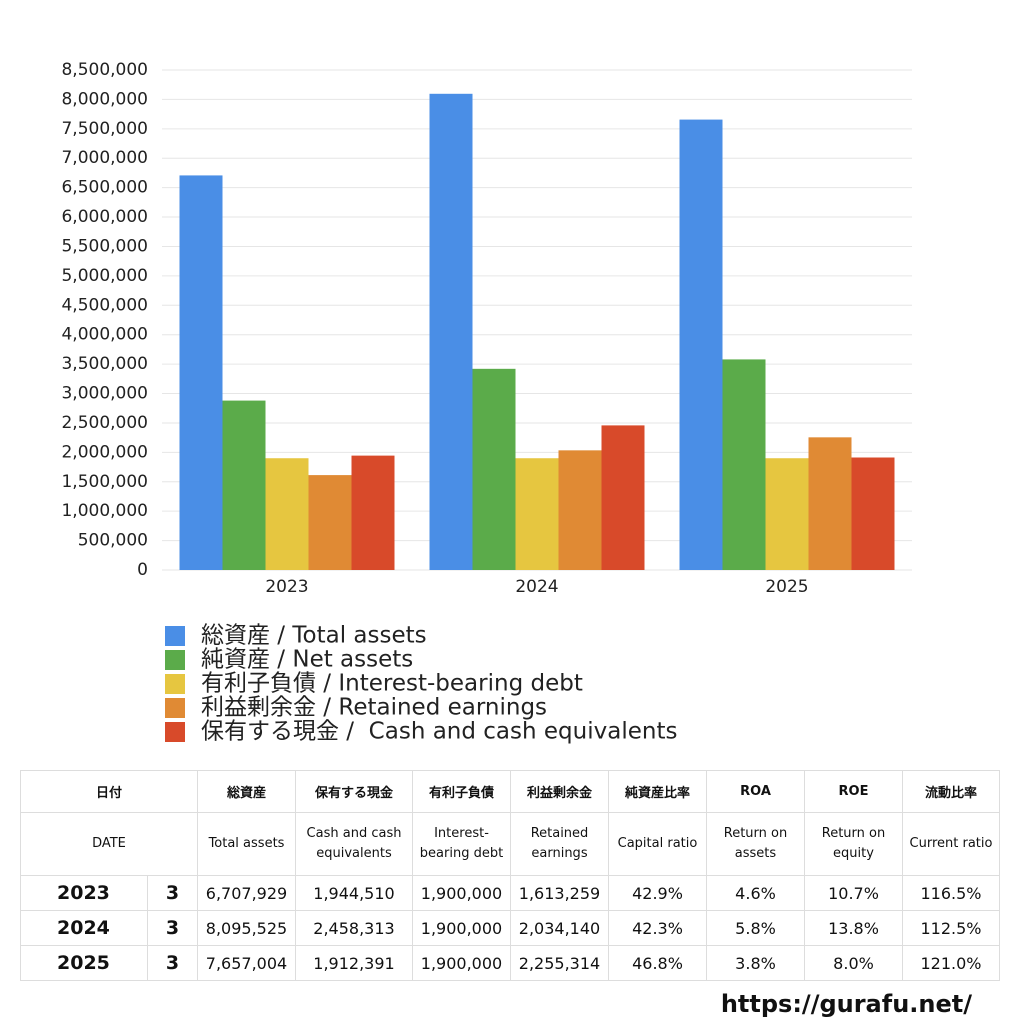 The width and height of the screenshot is (1024, 1024). I want to click on y-tick-label: 500,000, so click(113, 541).